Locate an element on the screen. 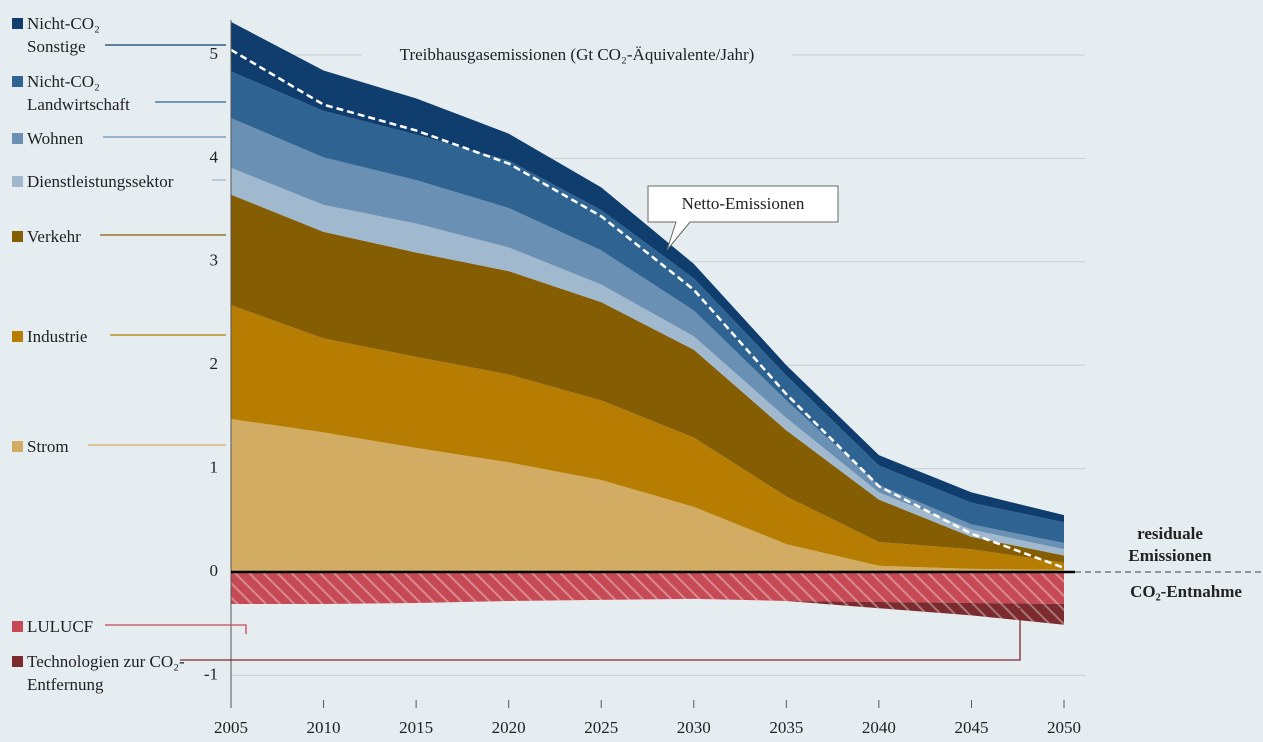 Image resolution: width=1263 pixels, height=742 pixels. x-tick-label: 2050 is located at coordinates (1064, 727).